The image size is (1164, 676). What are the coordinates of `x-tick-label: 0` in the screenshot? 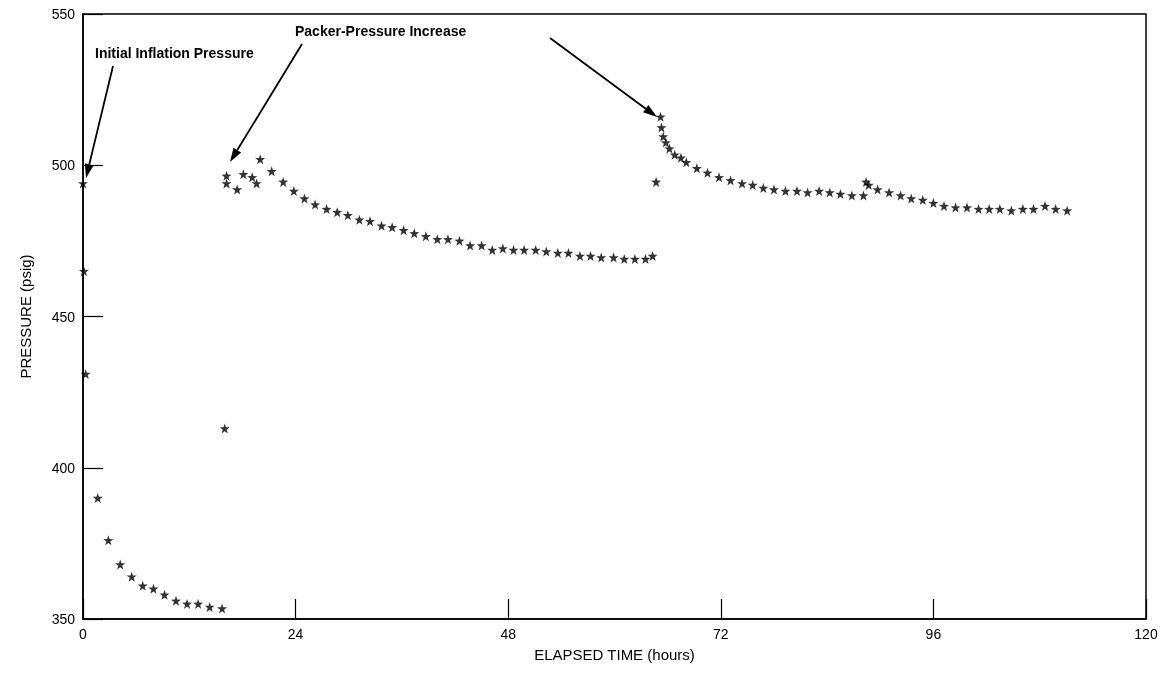 It's located at (83, 634).